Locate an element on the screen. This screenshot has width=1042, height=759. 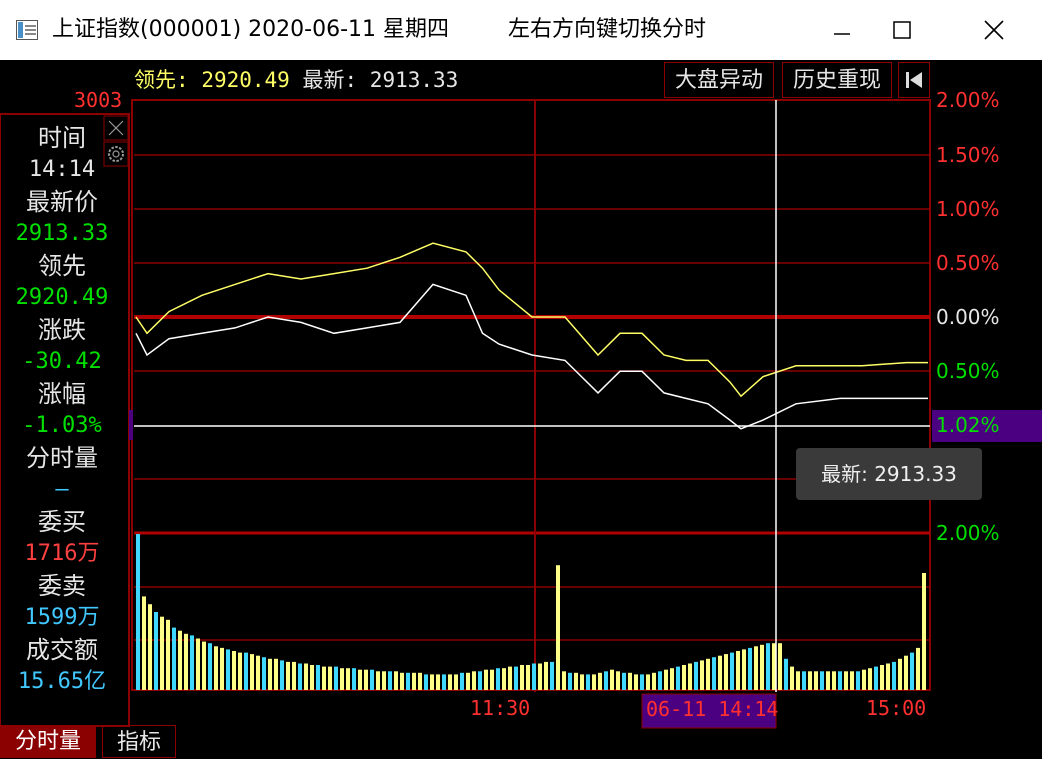
cursor-left-marker is located at coordinates (131, 425).